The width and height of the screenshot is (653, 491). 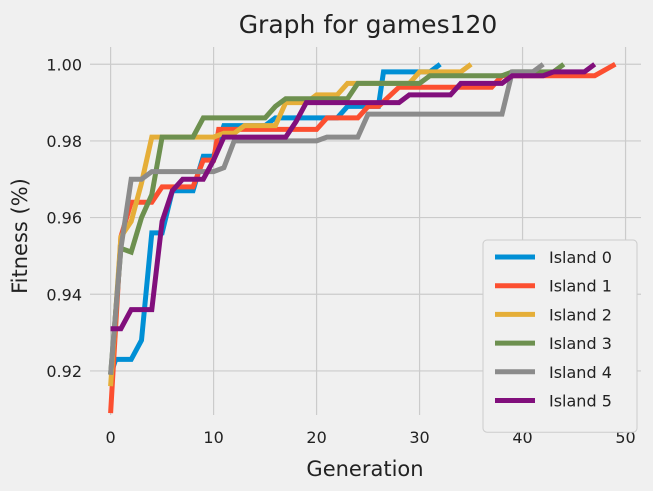 I want to click on y-tick-label: 0.98, so click(x=64, y=141).